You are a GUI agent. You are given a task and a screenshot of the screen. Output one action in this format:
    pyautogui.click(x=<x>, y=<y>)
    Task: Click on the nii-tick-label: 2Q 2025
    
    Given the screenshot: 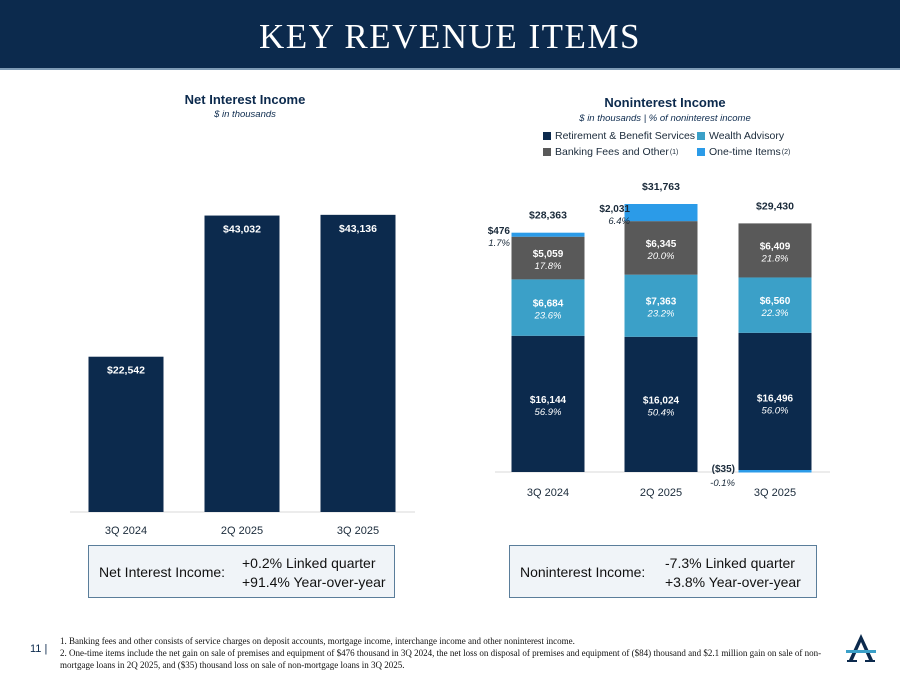 What is the action you would take?
    pyautogui.click(x=242, y=531)
    